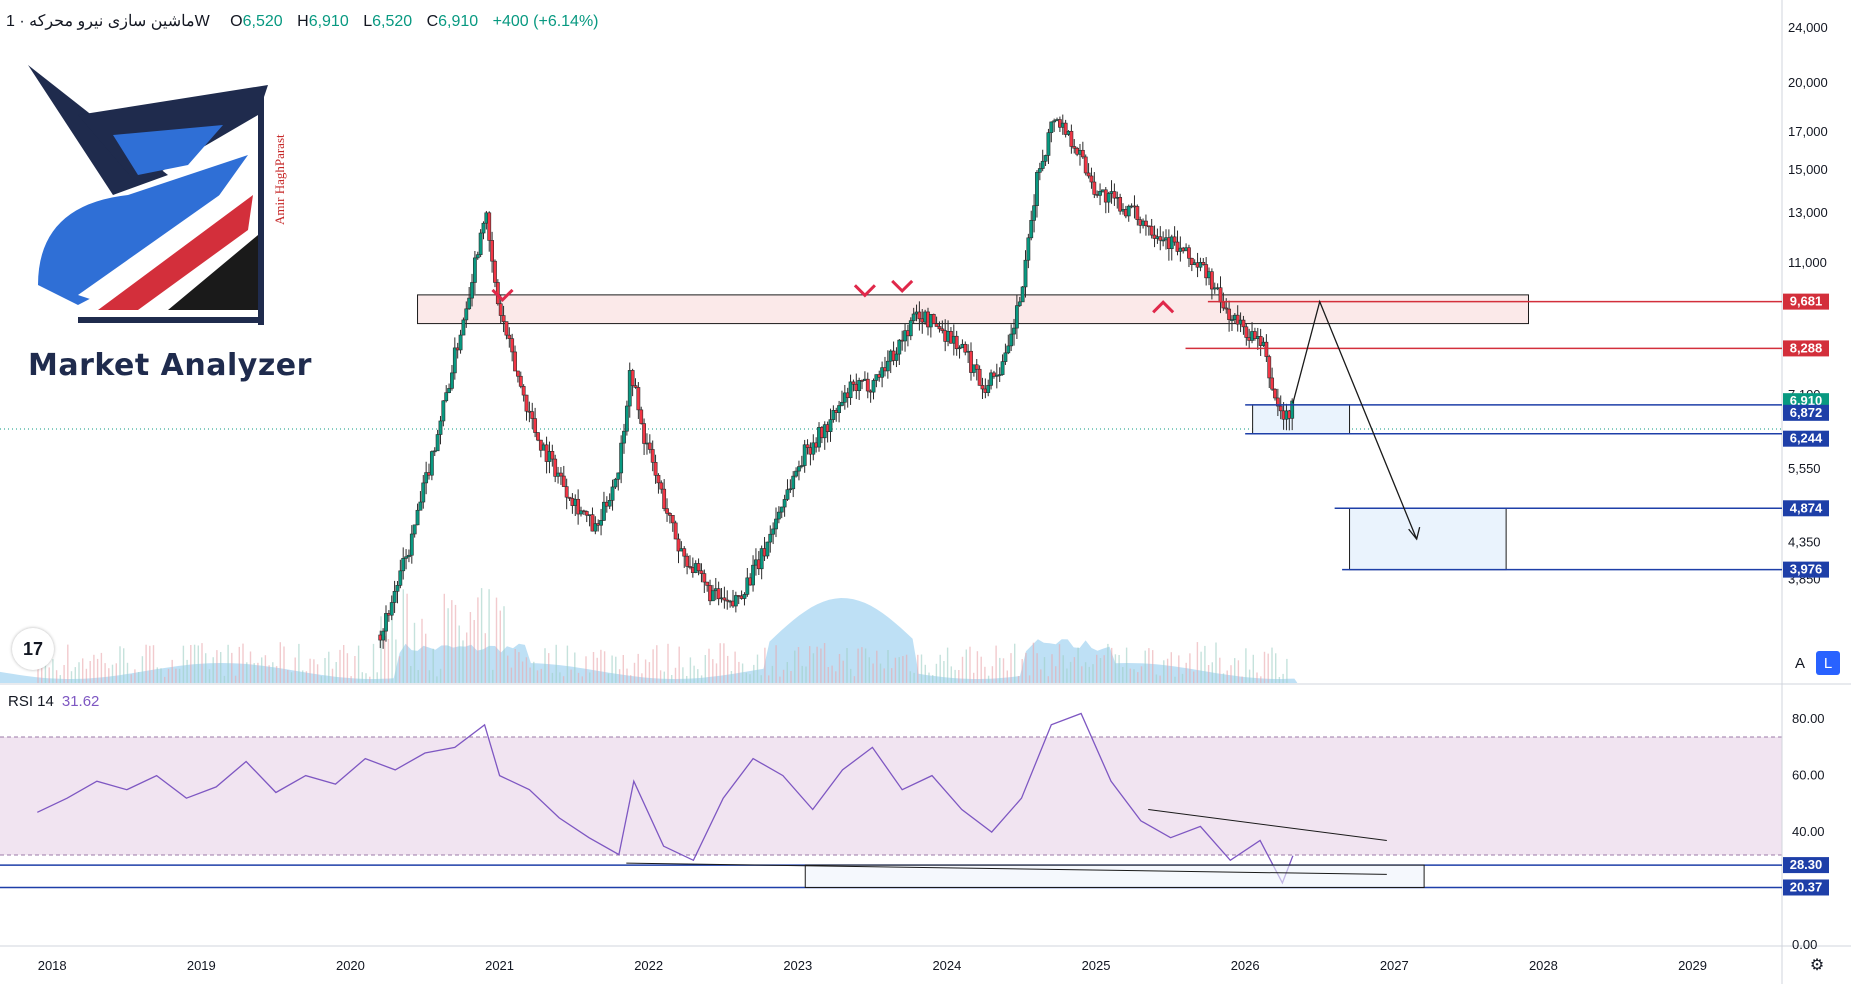 Image resolution: width=1851 pixels, height=984 pixels. What do you see at coordinates (649, 635) in the screenshot?
I see `volume-layer` at bounding box center [649, 635].